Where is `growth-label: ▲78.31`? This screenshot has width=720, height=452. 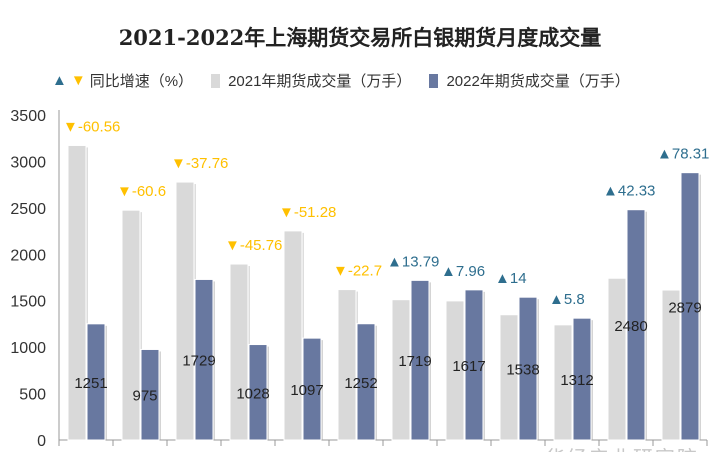 growth-label: ▲78.31 is located at coordinates (683, 154).